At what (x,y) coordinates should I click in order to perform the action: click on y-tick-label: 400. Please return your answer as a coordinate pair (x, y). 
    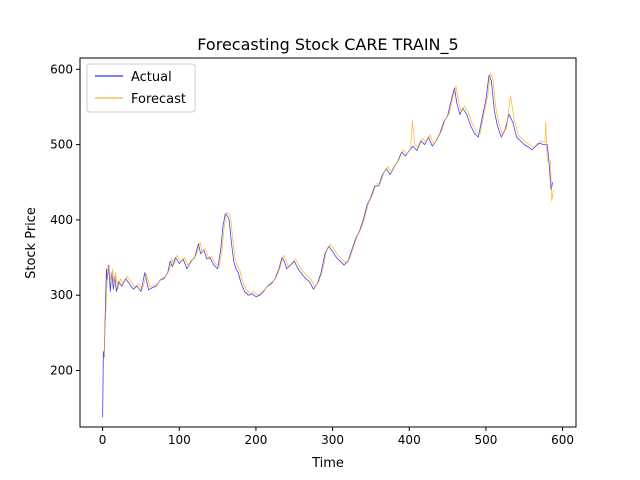
    Looking at the image, I should click on (61, 220).